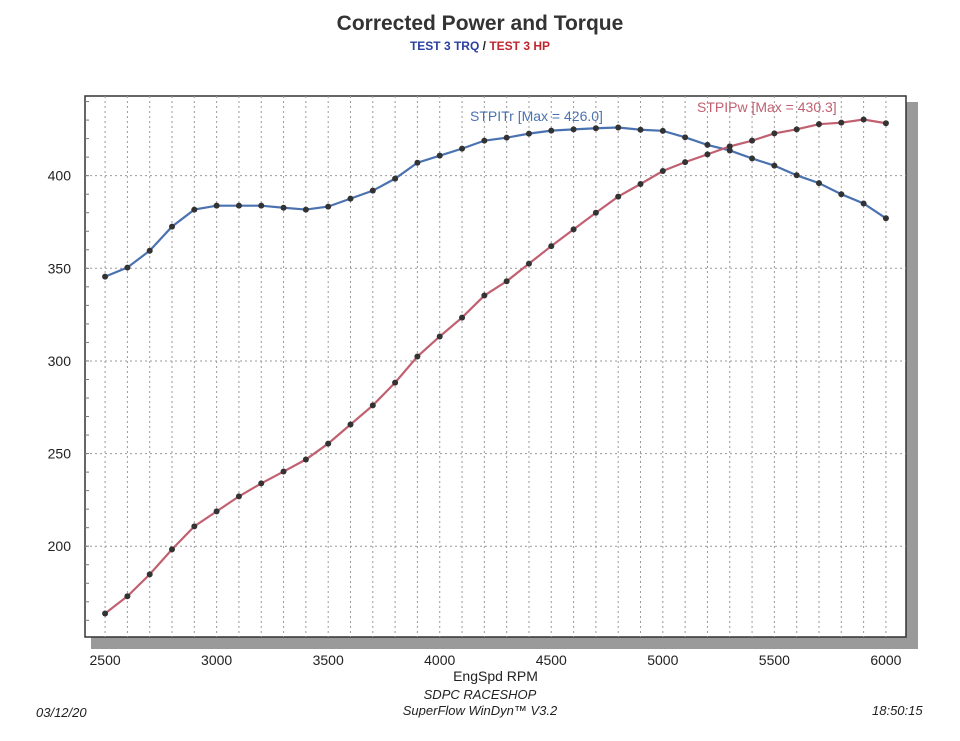 This screenshot has width=960, height=741. What do you see at coordinates (328, 660) in the screenshot?
I see `x-tick-label: 3500` at bounding box center [328, 660].